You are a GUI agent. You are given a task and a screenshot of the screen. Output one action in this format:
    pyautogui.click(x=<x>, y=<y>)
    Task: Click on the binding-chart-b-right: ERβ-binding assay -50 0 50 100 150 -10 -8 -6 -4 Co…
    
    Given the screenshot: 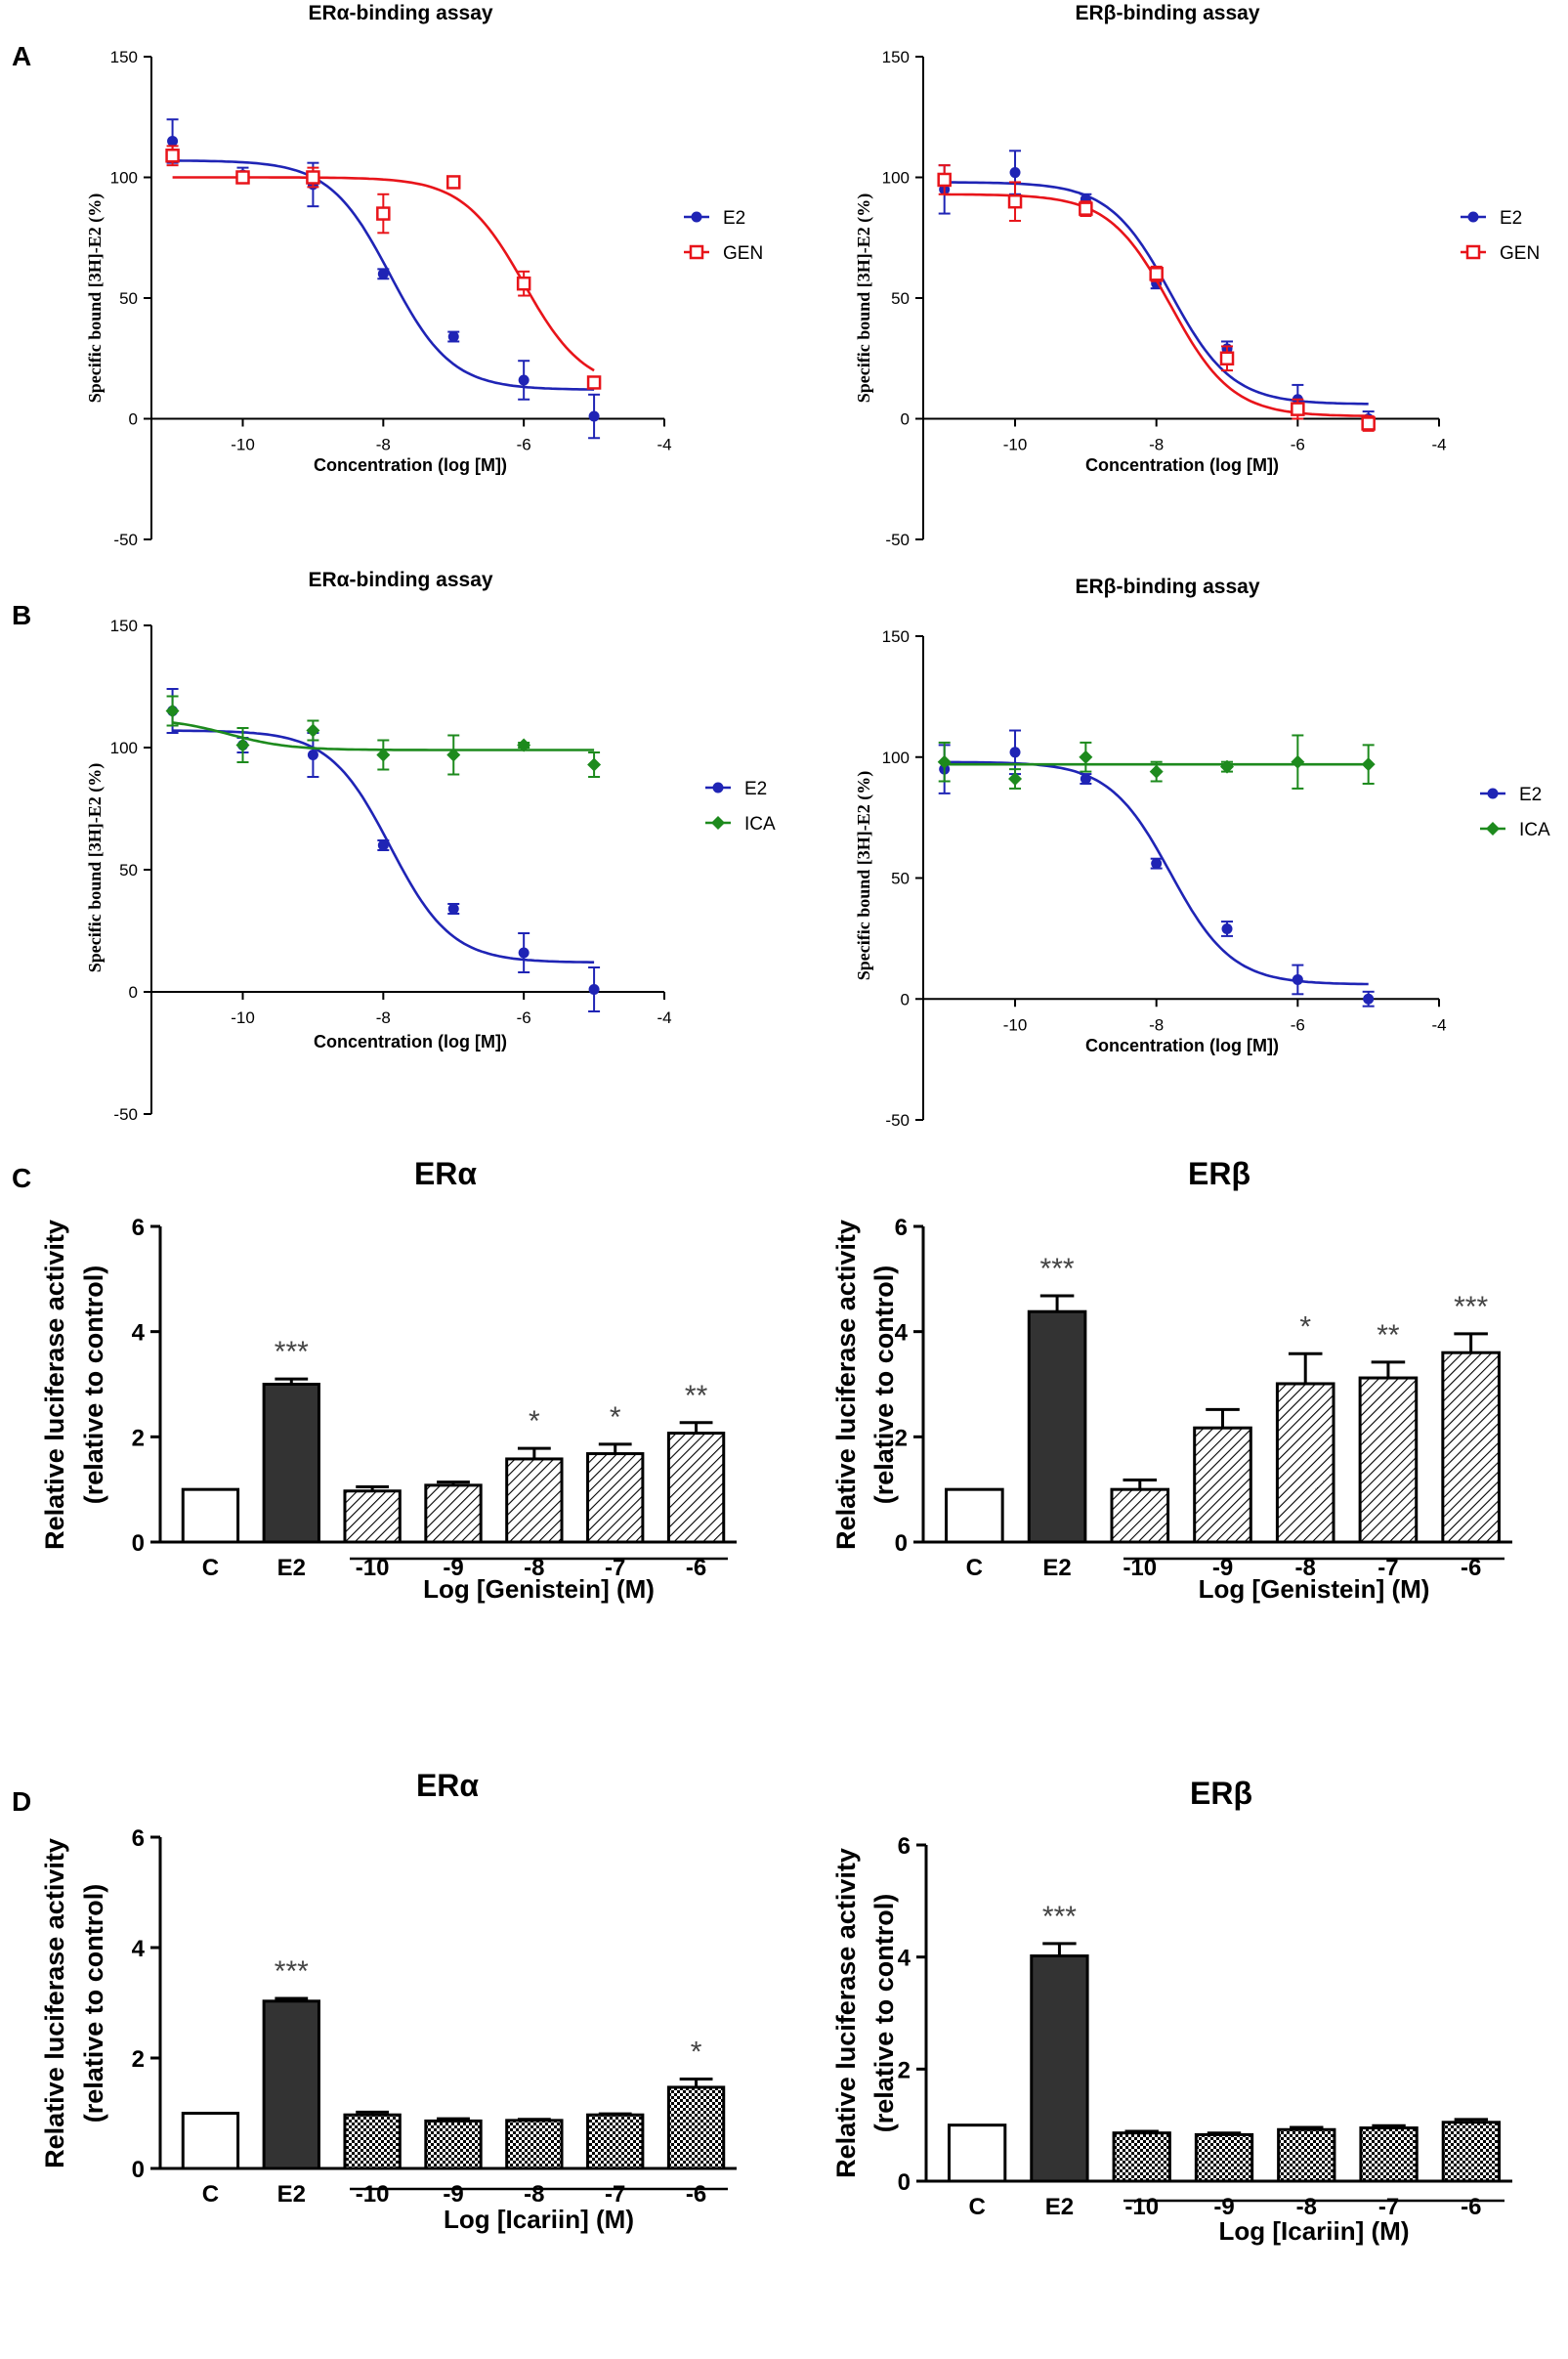 What is the action you would take?
    pyautogui.click(x=1202, y=853)
    